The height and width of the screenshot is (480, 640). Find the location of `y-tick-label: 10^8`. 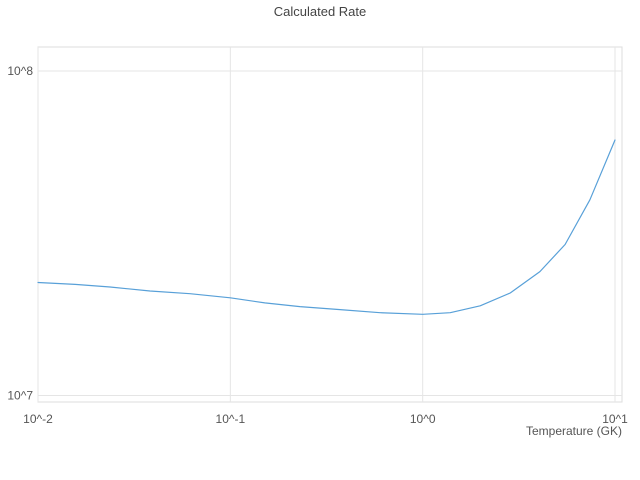

y-tick-label: 10^8 is located at coordinates (20, 71).